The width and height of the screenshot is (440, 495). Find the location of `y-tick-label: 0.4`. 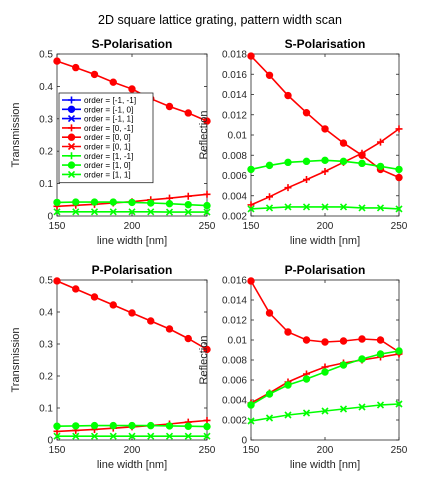

y-tick-label: 0.4 is located at coordinates (46, 313).